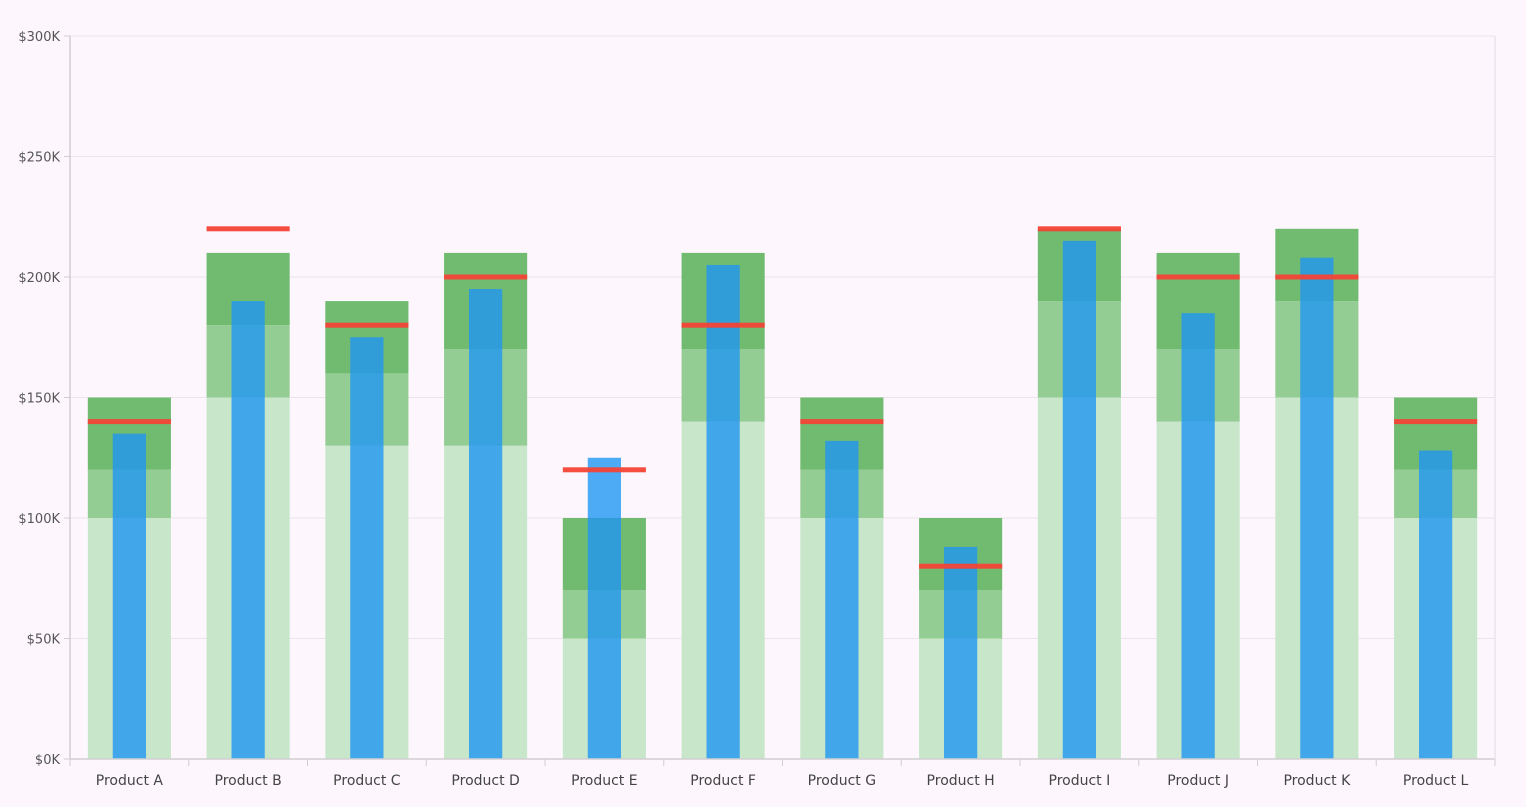 This screenshot has width=1526, height=807. Describe the element at coordinates (367, 781) in the screenshot. I see `x-tick-label: Product C` at that location.